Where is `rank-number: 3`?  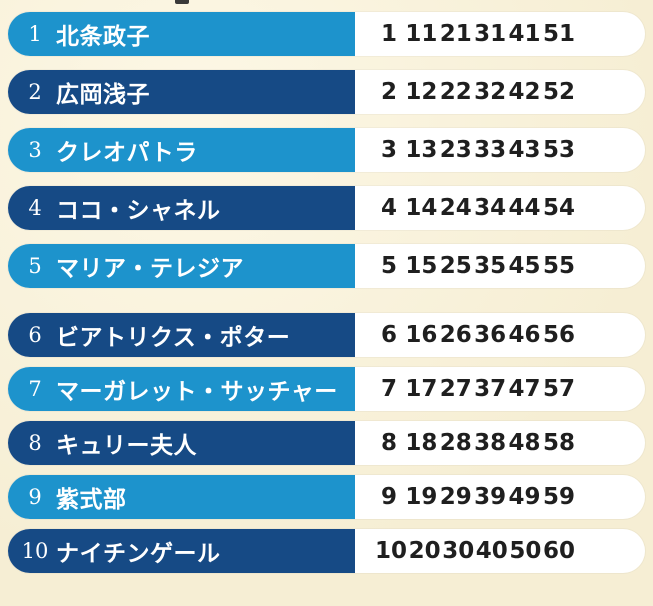 rank-number: 3 is located at coordinates (35, 150).